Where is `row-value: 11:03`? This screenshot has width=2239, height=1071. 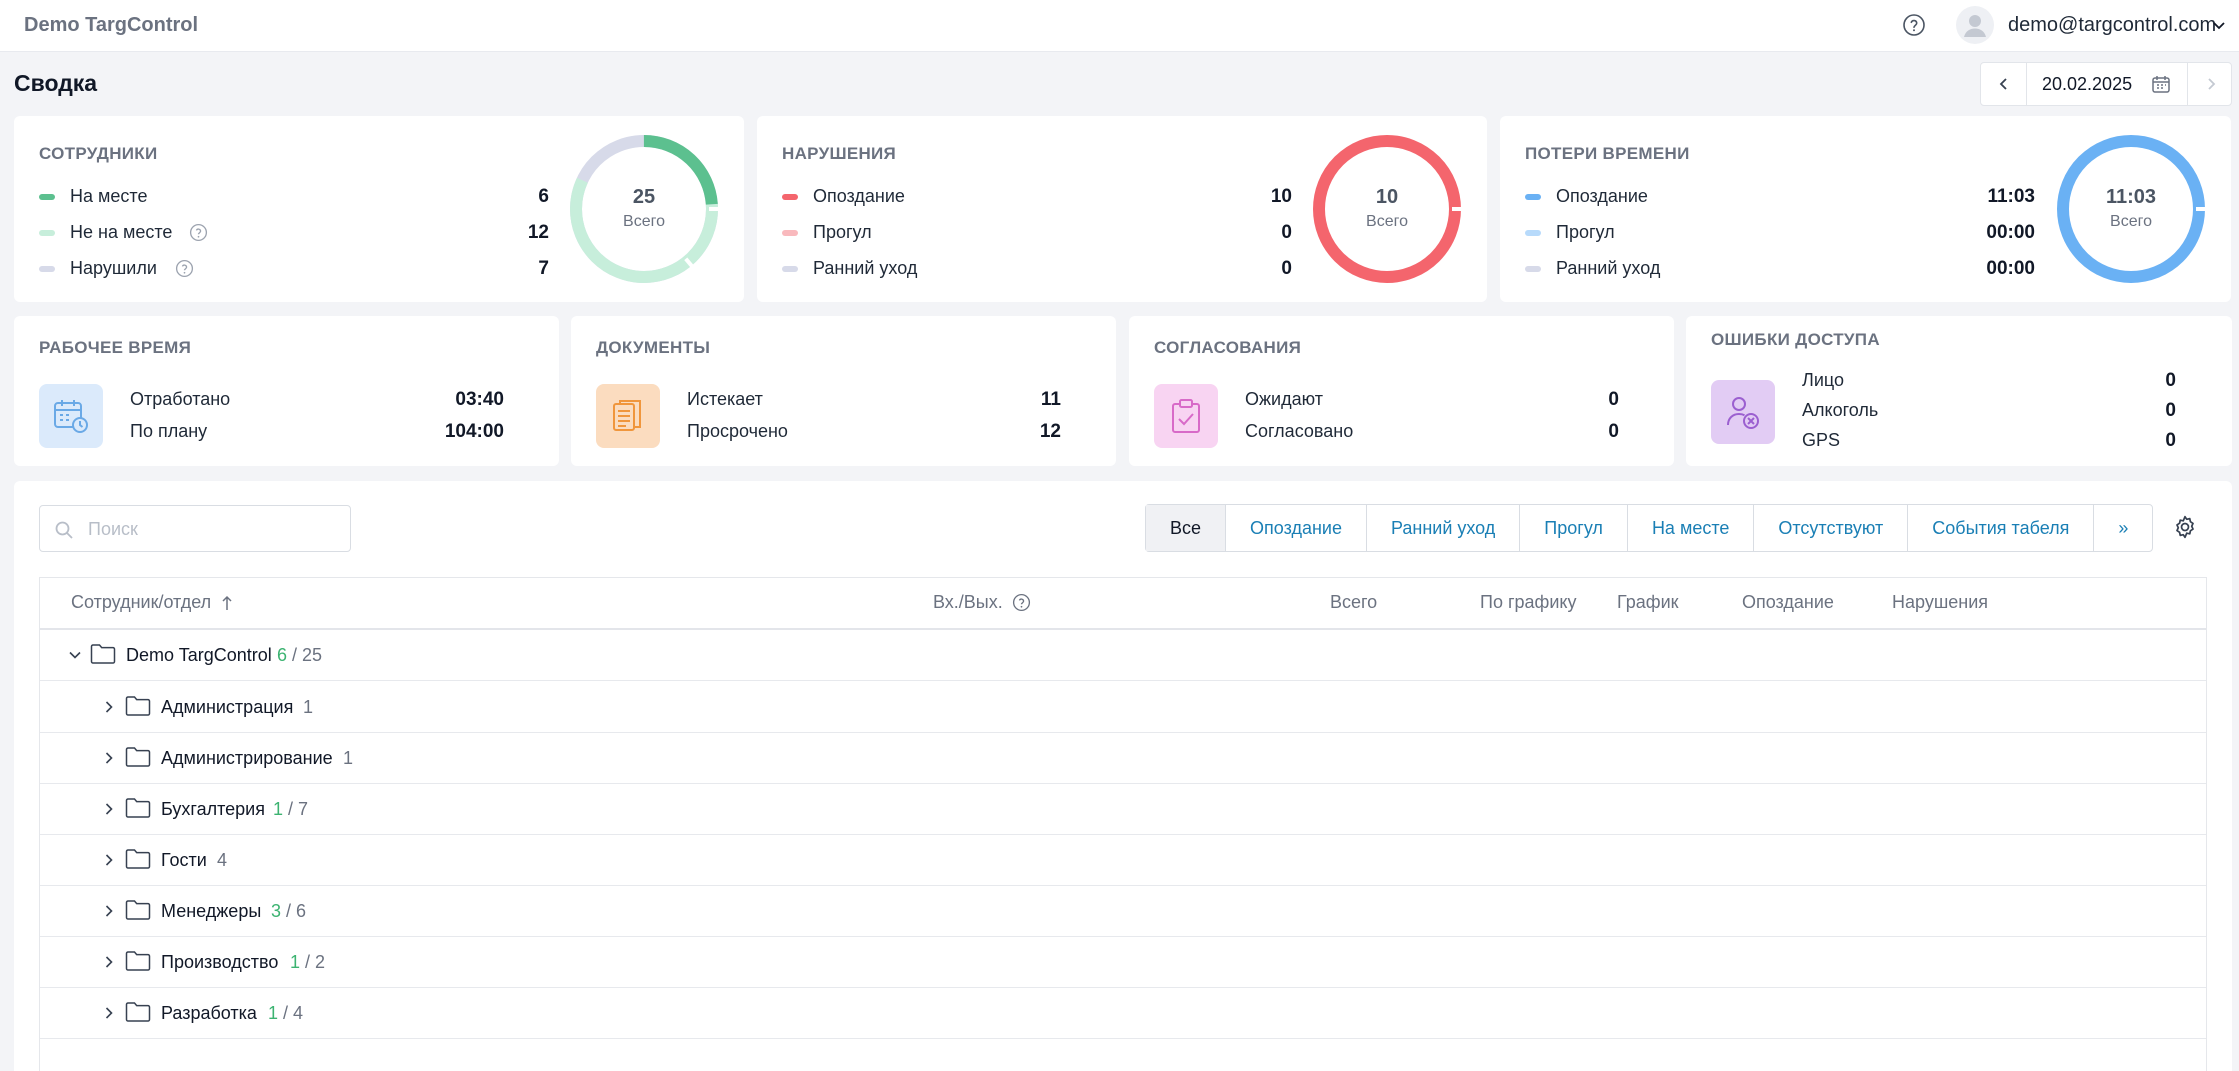 row-value: 11:03 is located at coordinates (2011, 196).